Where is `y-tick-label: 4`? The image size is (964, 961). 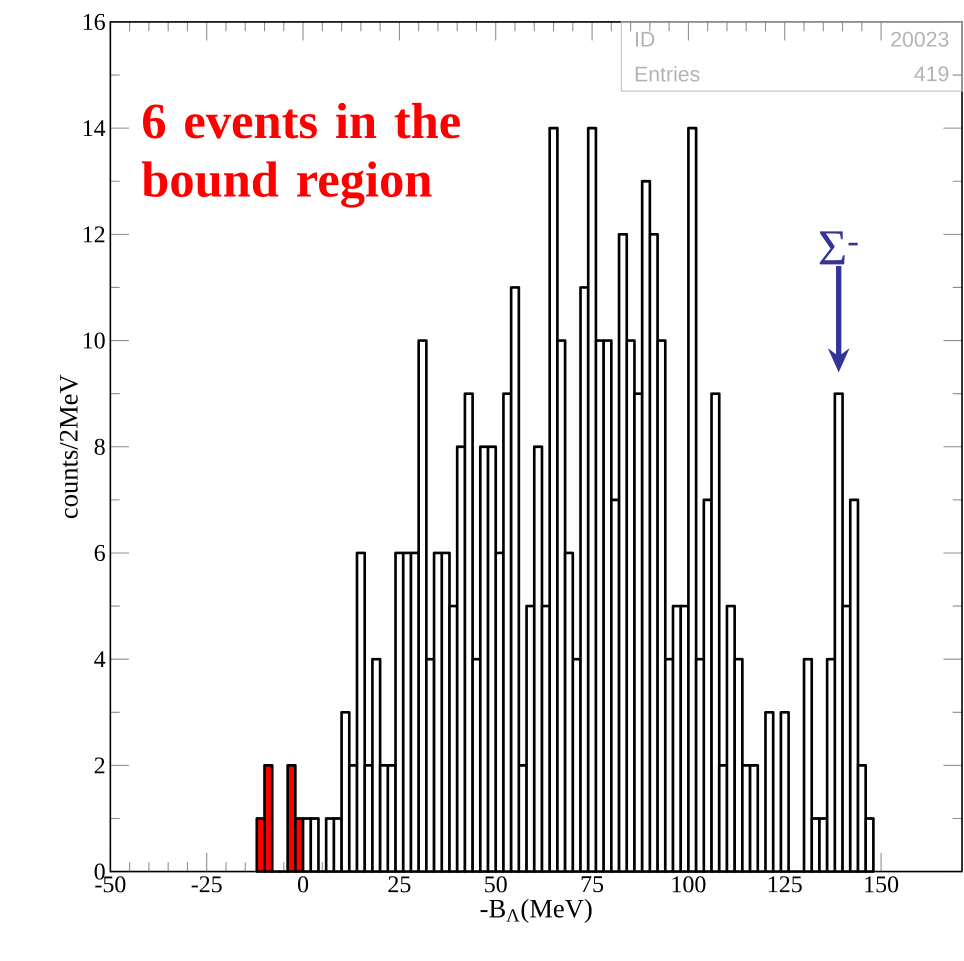 y-tick-label: 4 is located at coordinates (100, 659).